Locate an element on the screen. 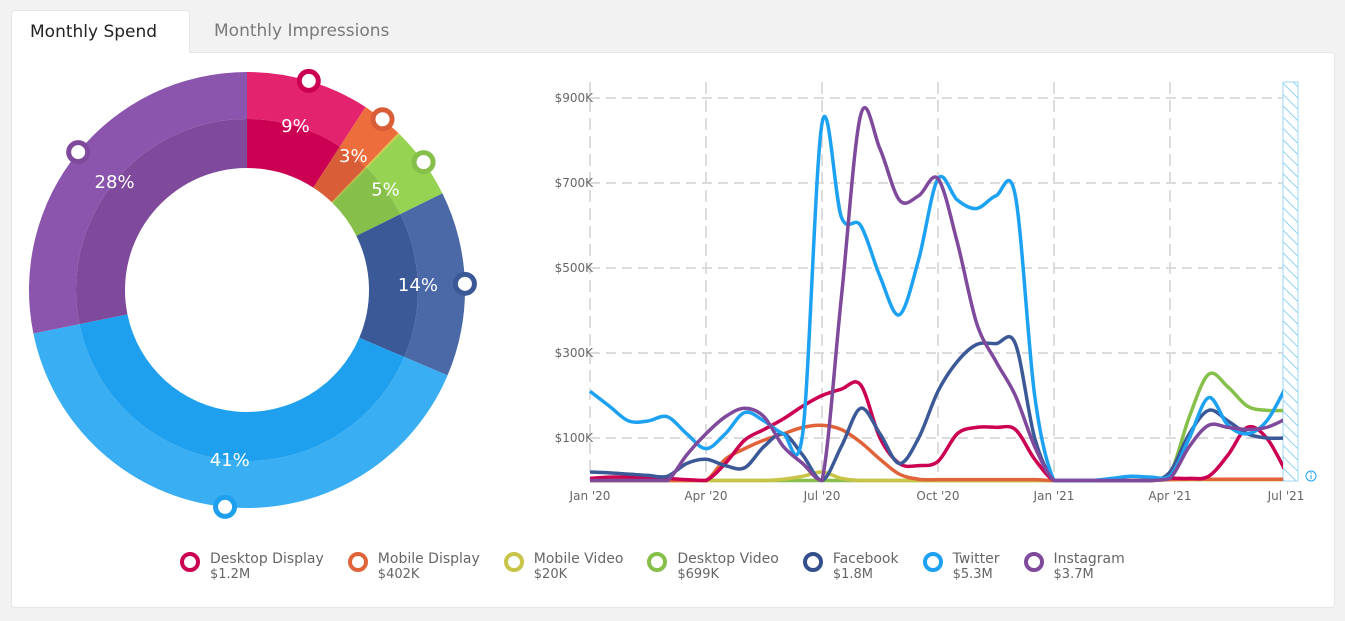 The height and width of the screenshot is (621, 1345). x-tick-label: Apr '21 is located at coordinates (1169, 496).